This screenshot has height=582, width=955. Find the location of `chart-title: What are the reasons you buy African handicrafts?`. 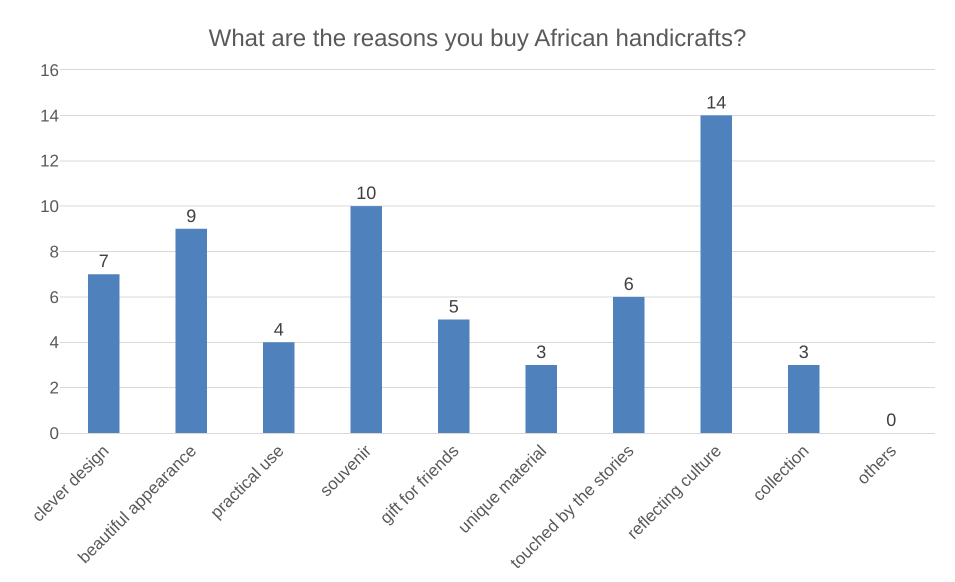

chart-title: What are the reasons you buy African handicrafts? is located at coordinates (477, 38).